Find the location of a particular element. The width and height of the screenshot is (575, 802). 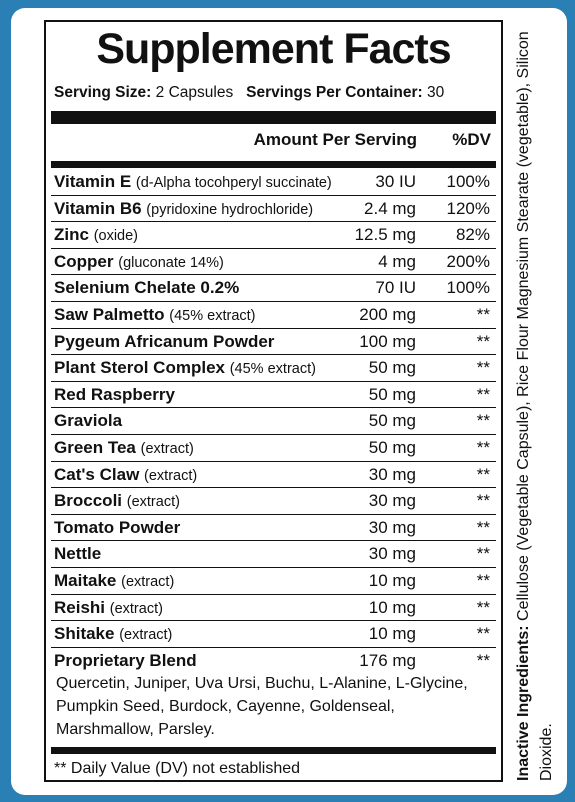

nutrient-name: Cat's Claw (extract) is located at coordinates (125, 475).